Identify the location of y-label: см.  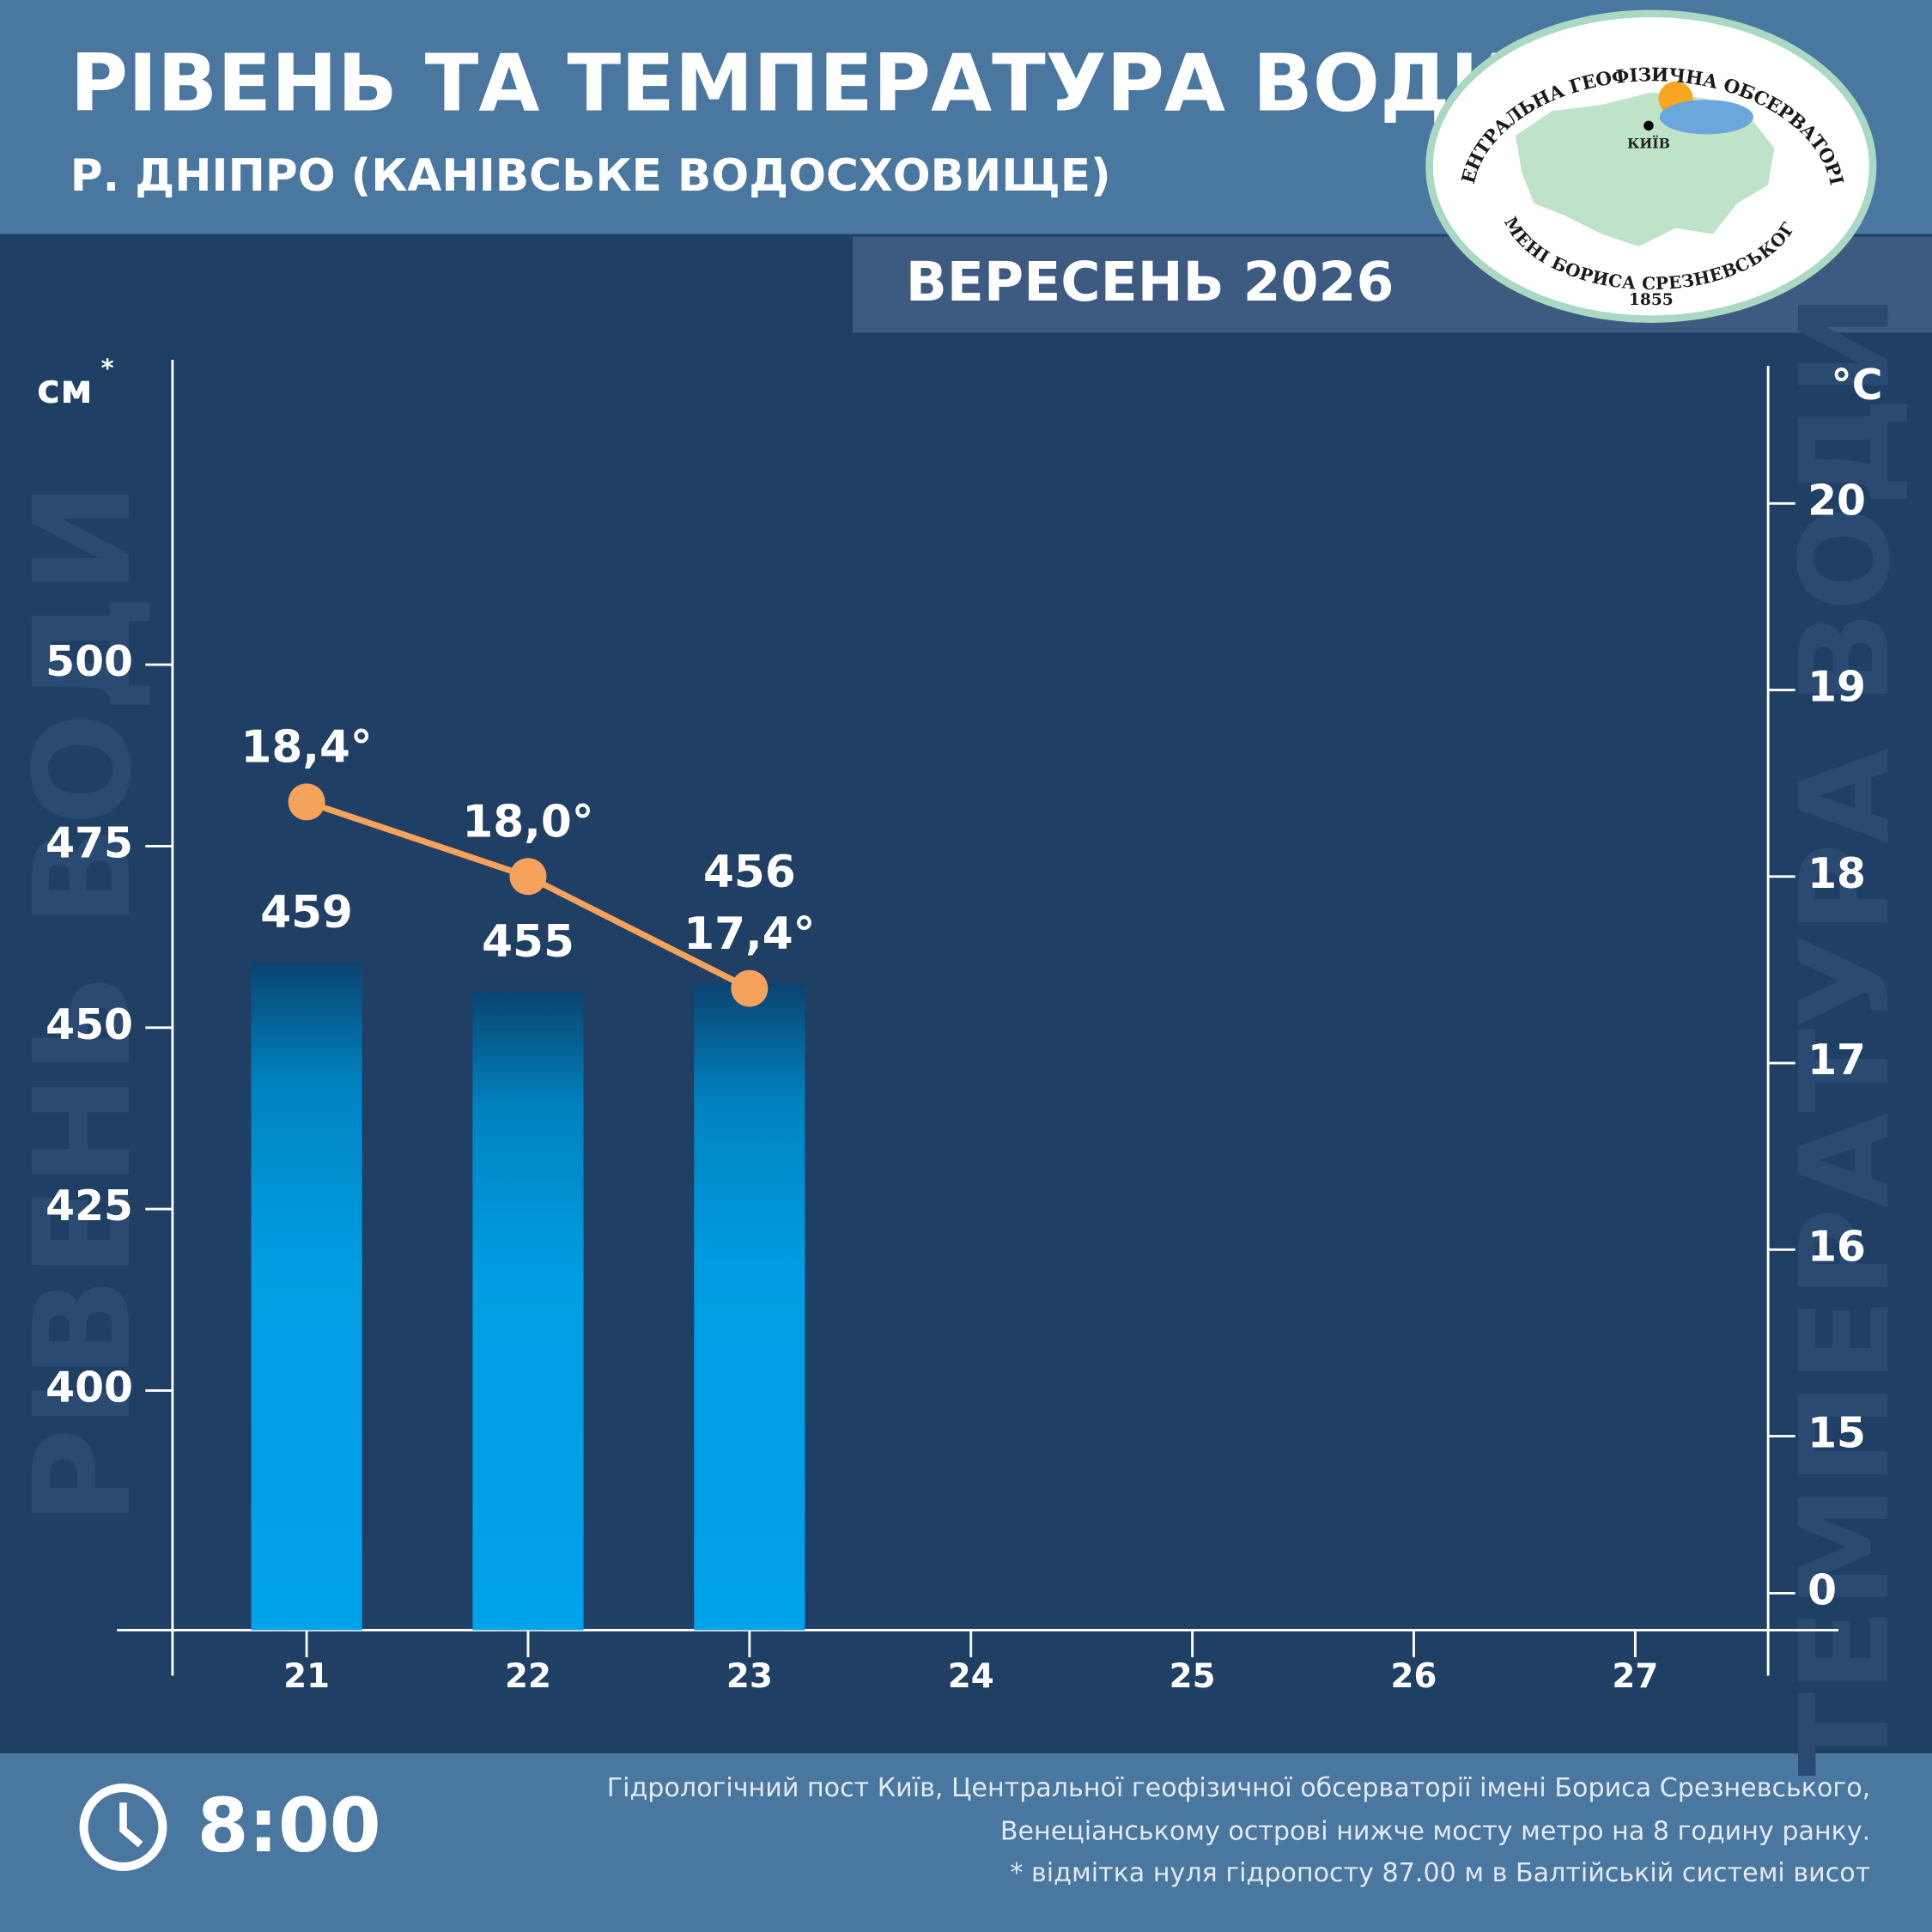
(65, 389).